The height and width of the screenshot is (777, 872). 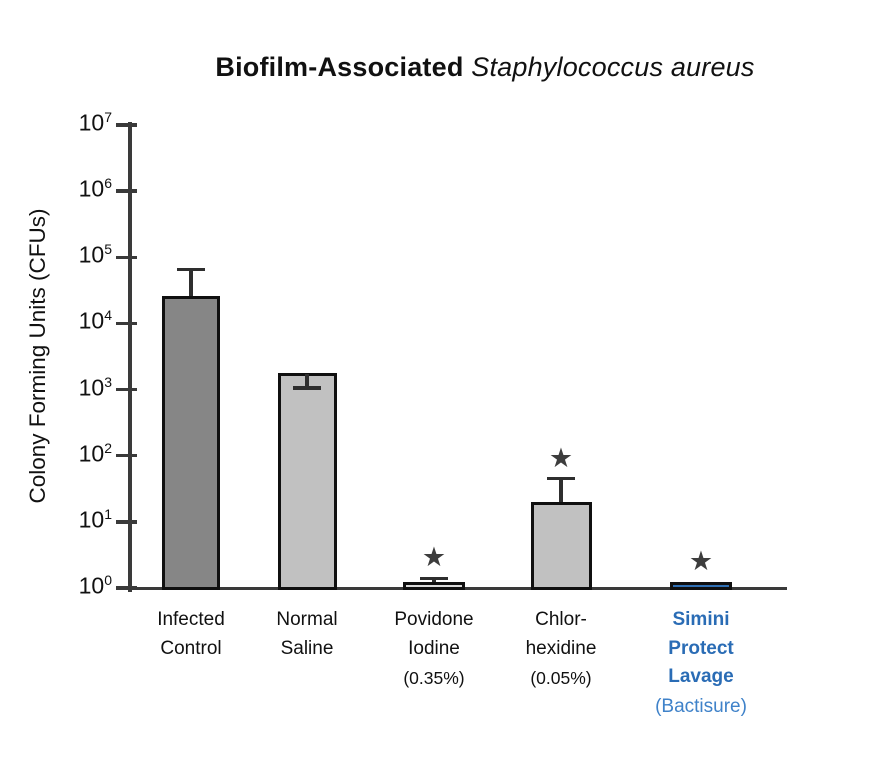 What do you see at coordinates (434, 619) in the screenshot?
I see `bar-label-line: Povidone` at bounding box center [434, 619].